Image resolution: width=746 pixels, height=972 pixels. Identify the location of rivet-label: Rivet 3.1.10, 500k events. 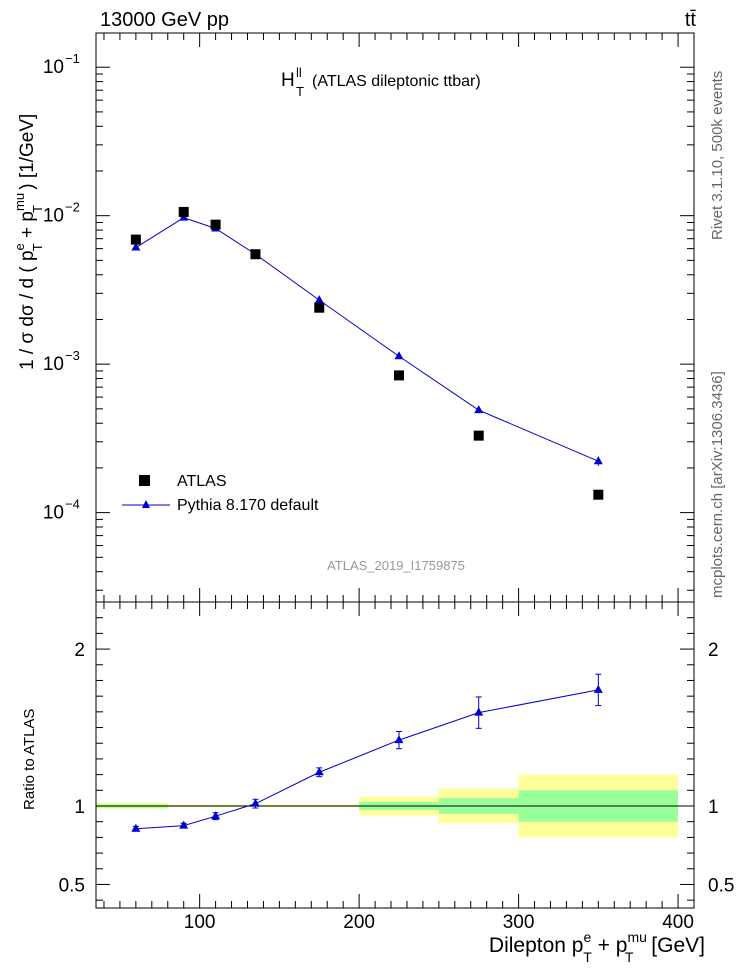
(717, 155).